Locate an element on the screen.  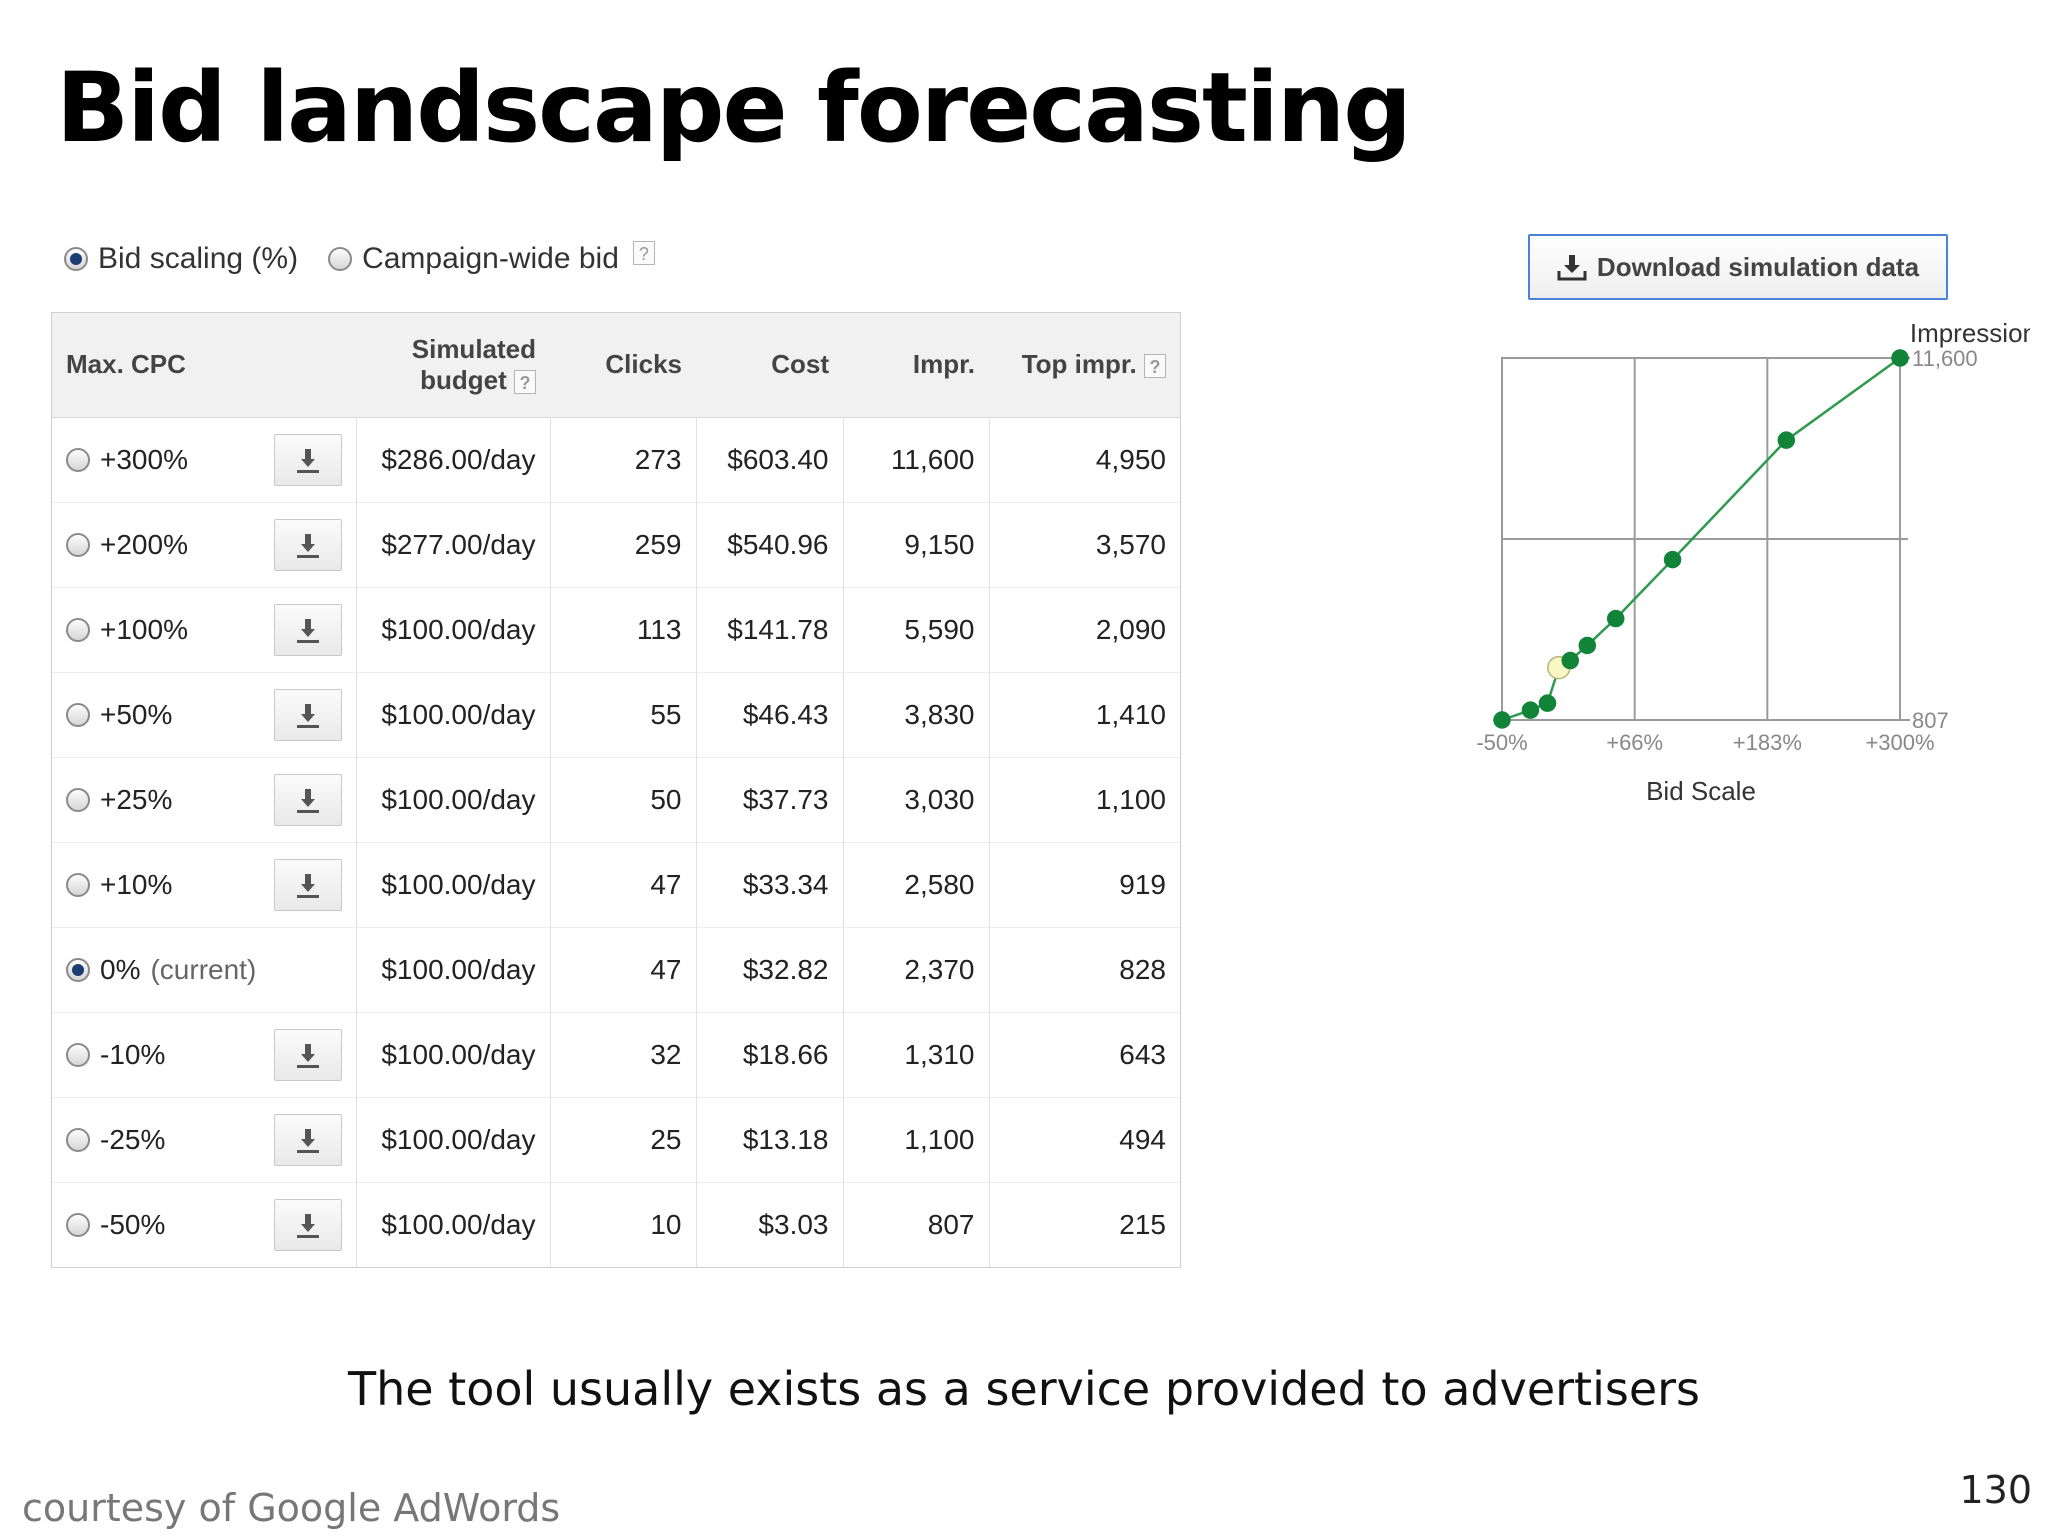
cell-impr: 2,370 is located at coordinates (915, 969).